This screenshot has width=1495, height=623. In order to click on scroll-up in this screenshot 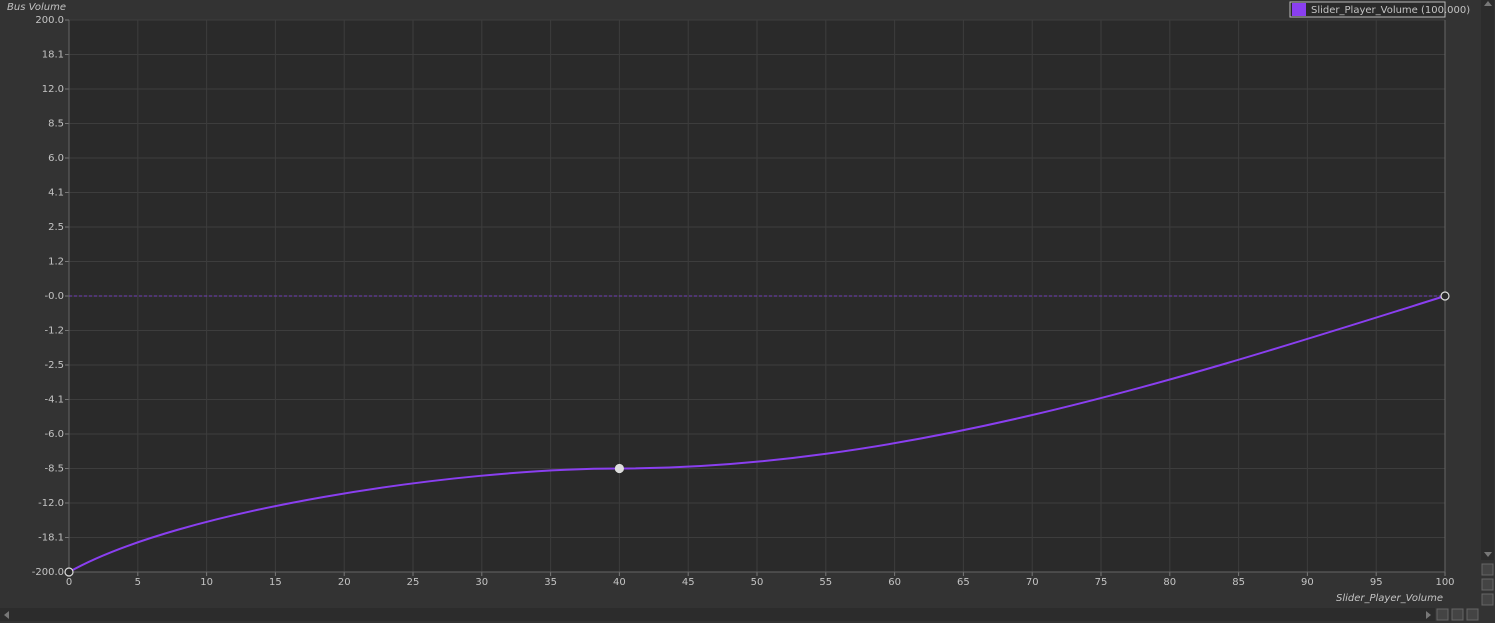, I will do `click(1488, 3)`.